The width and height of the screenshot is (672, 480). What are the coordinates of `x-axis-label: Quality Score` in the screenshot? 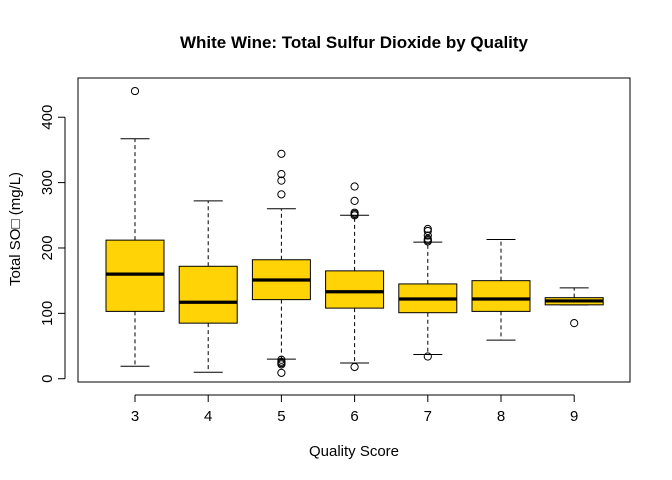 It's located at (354, 451).